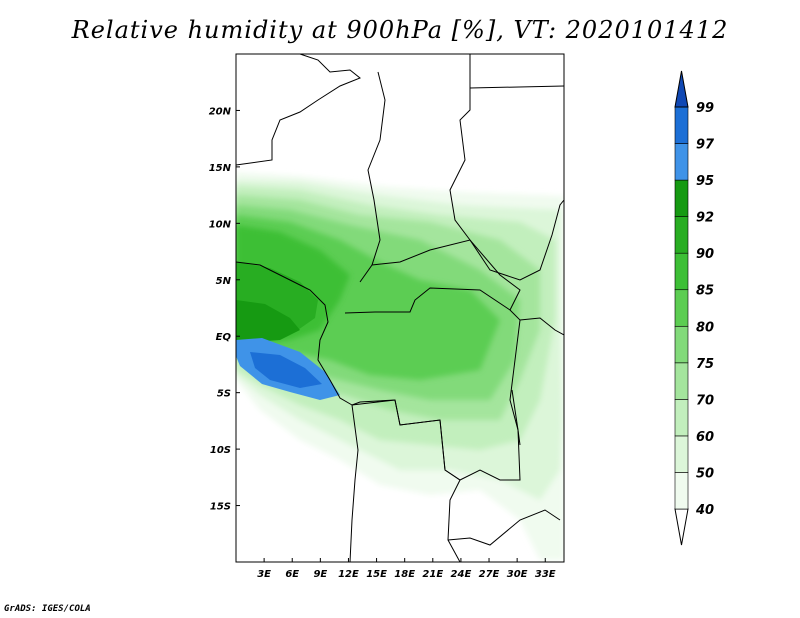  Describe the element at coordinates (705, 108) in the screenshot. I see `colorbar-label: 99` at that location.